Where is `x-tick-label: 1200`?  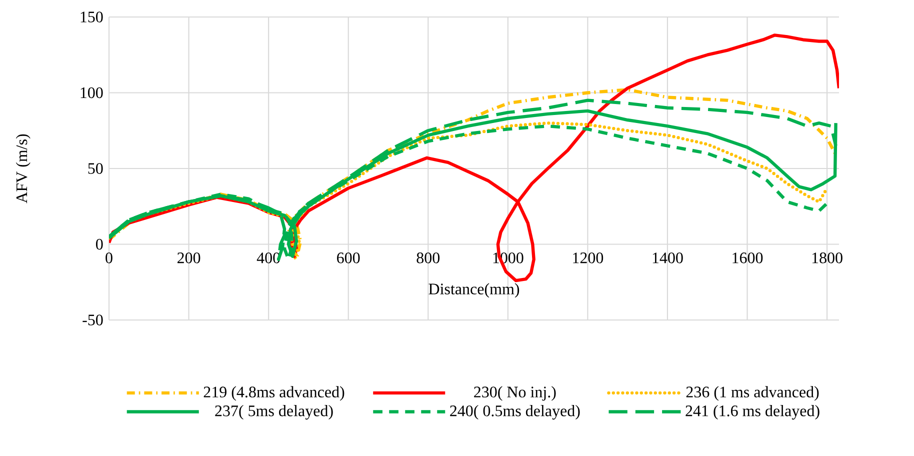
x-tick-label: 1200 is located at coordinates (588, 258).